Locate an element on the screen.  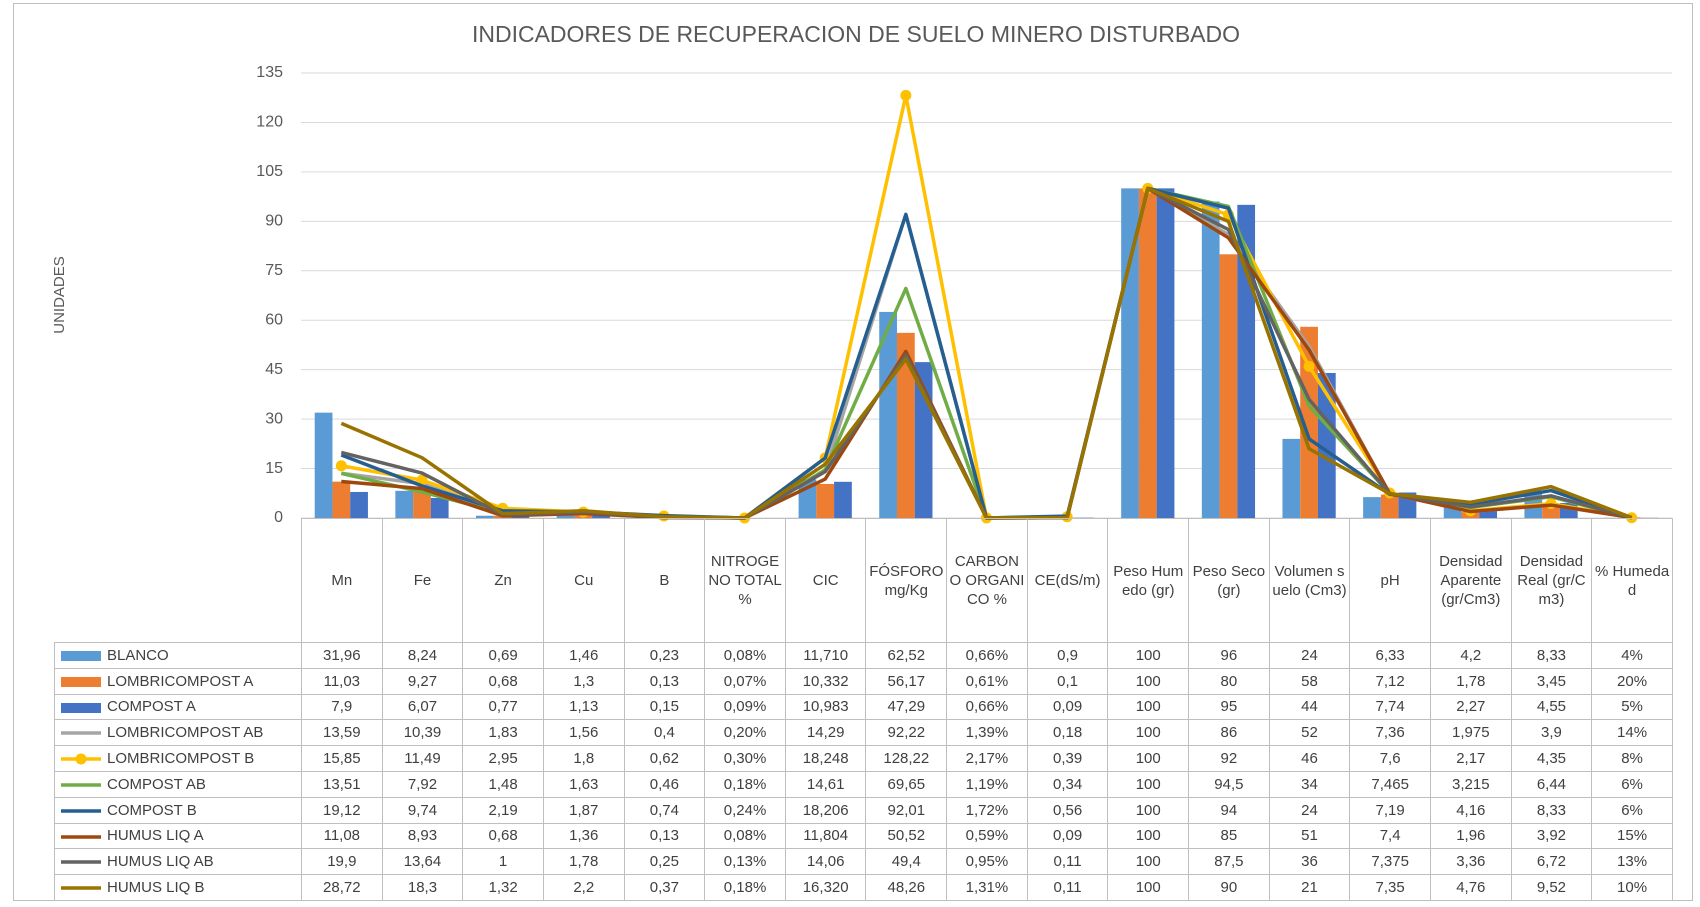
value-cell: 1,48 is located at coordinates (503, 784).